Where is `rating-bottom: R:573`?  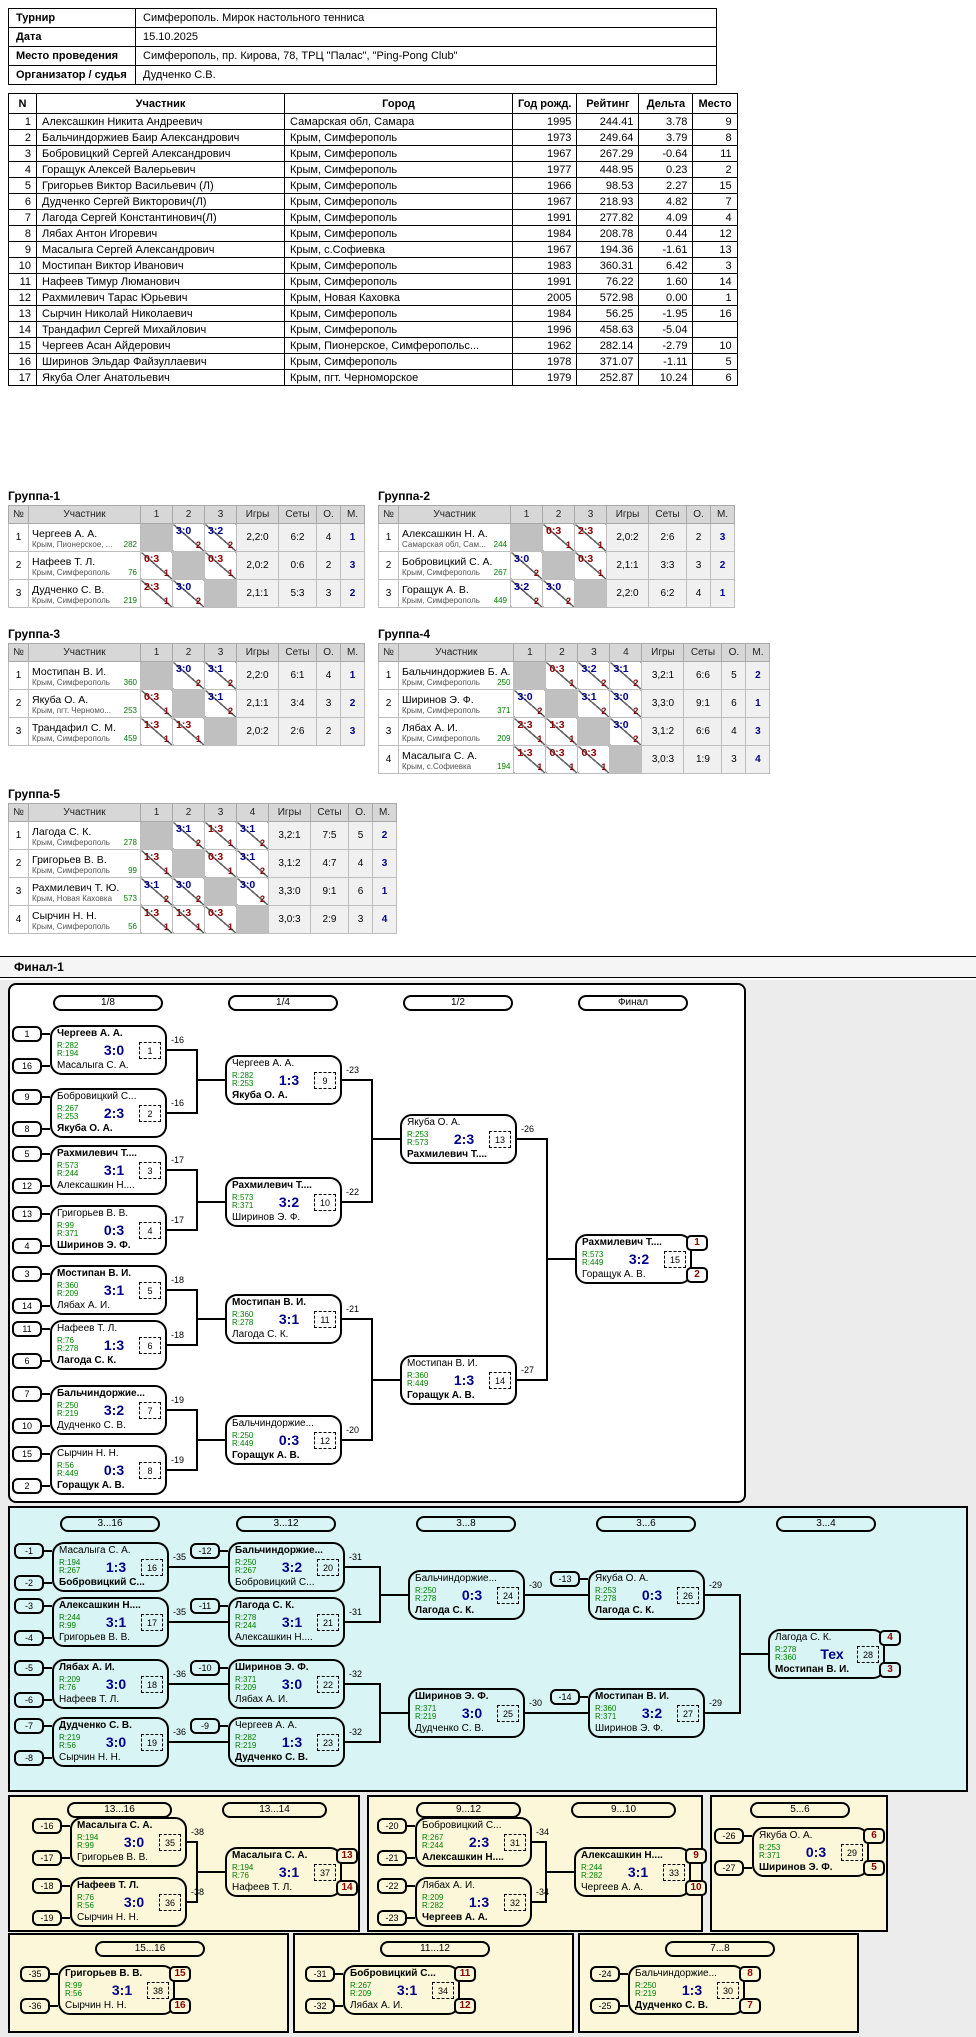
rating-bottom: R:573 is located at coordinates (418, 1142).